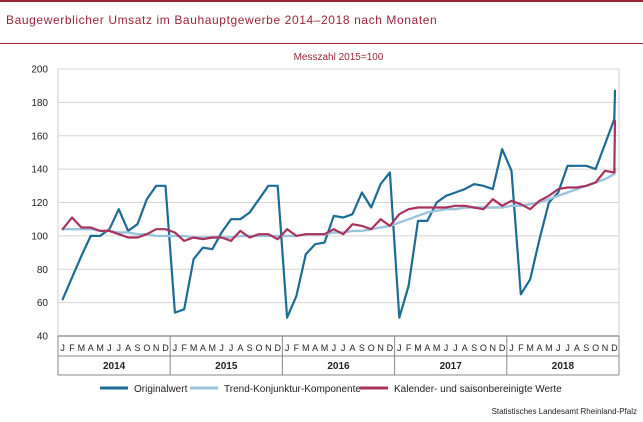 The image size is (643, 422). I want to click on y-tick-label: 60, so click(43, 303).